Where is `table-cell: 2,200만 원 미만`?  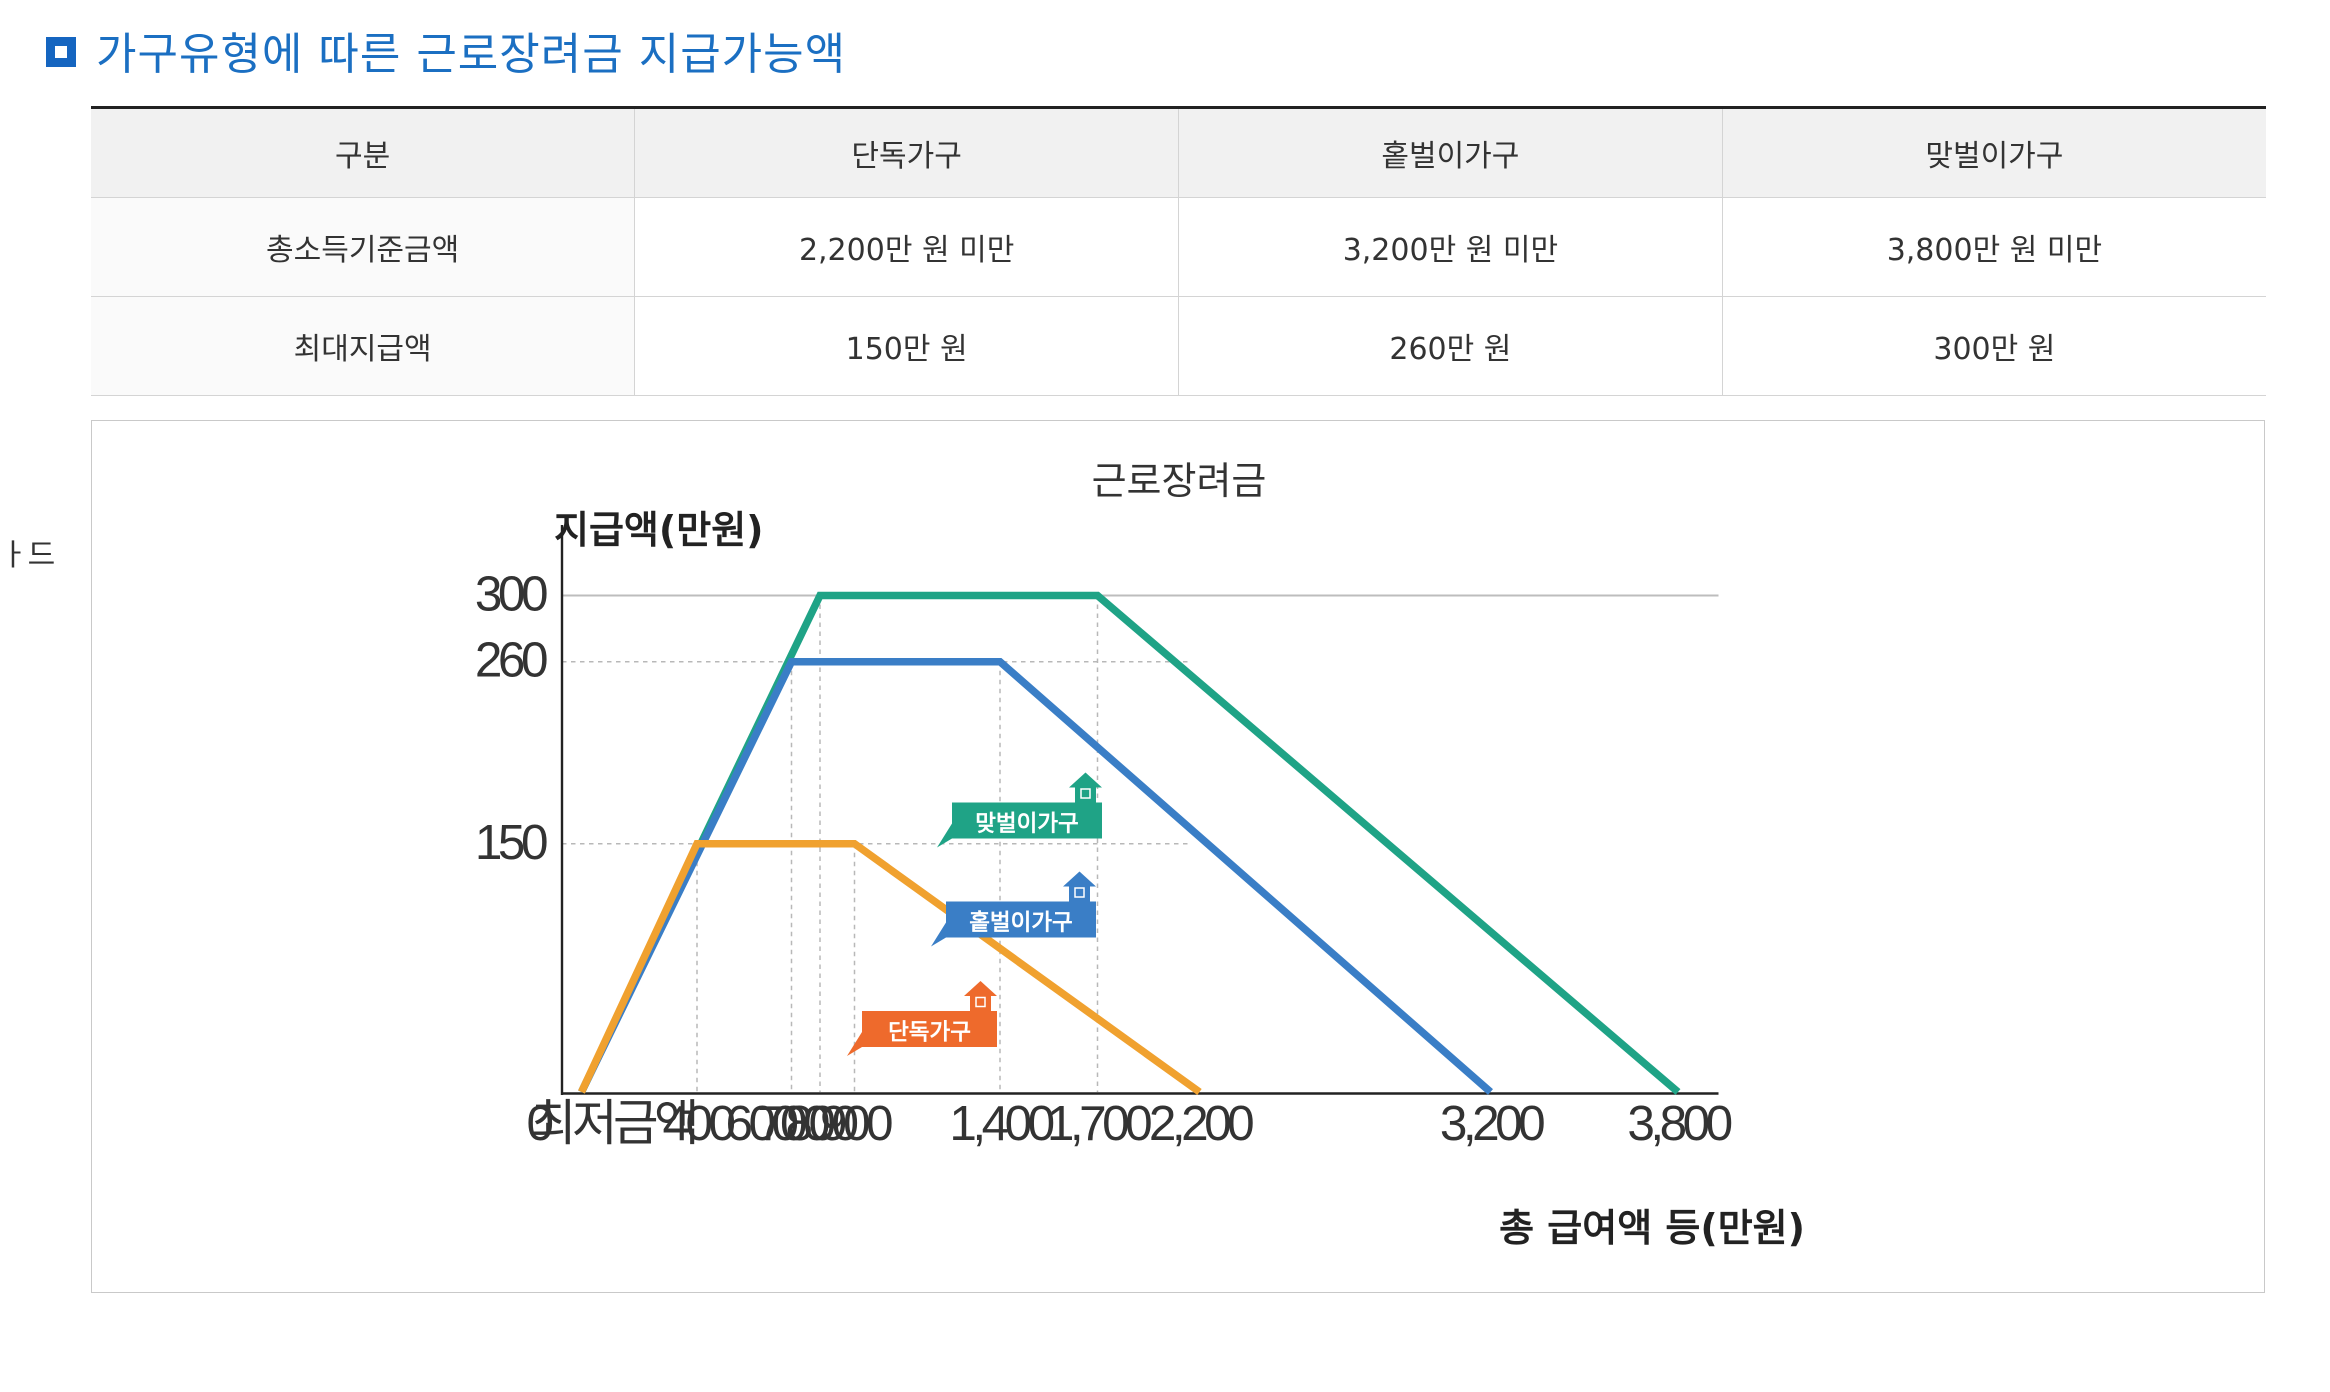 table-cell: 2,200만 원 미만 is located at coordinates (906, 247).